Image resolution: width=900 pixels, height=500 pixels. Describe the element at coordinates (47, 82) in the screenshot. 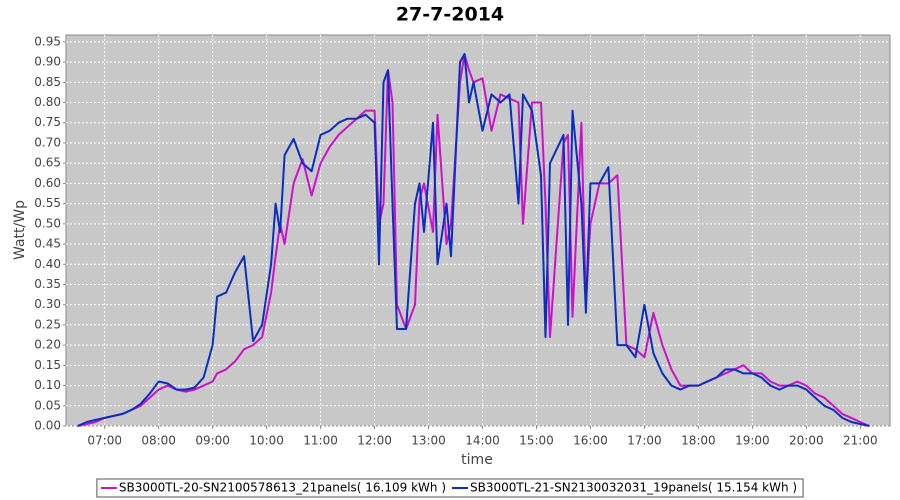

I see `y-tick-label: 0.85` at that location.